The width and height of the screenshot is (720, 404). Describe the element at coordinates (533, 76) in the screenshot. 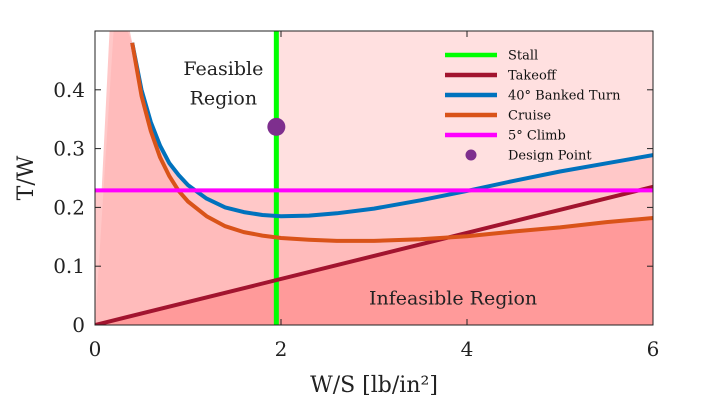

I see `legend-label-takeoff: Takeoff` at that location.